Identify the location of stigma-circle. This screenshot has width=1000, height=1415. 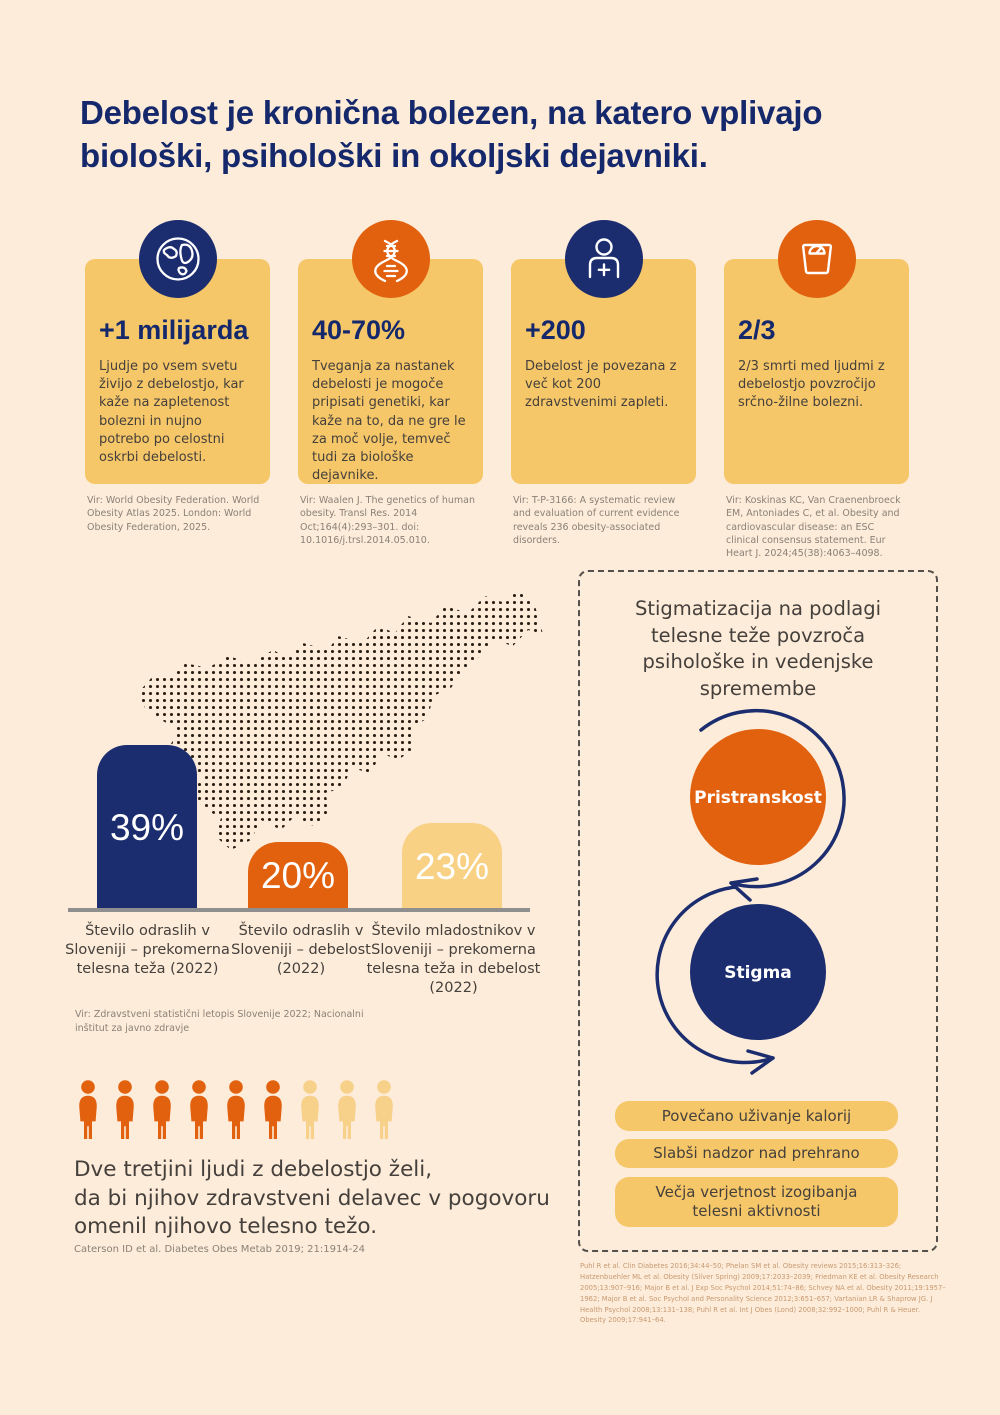
(758, 972).